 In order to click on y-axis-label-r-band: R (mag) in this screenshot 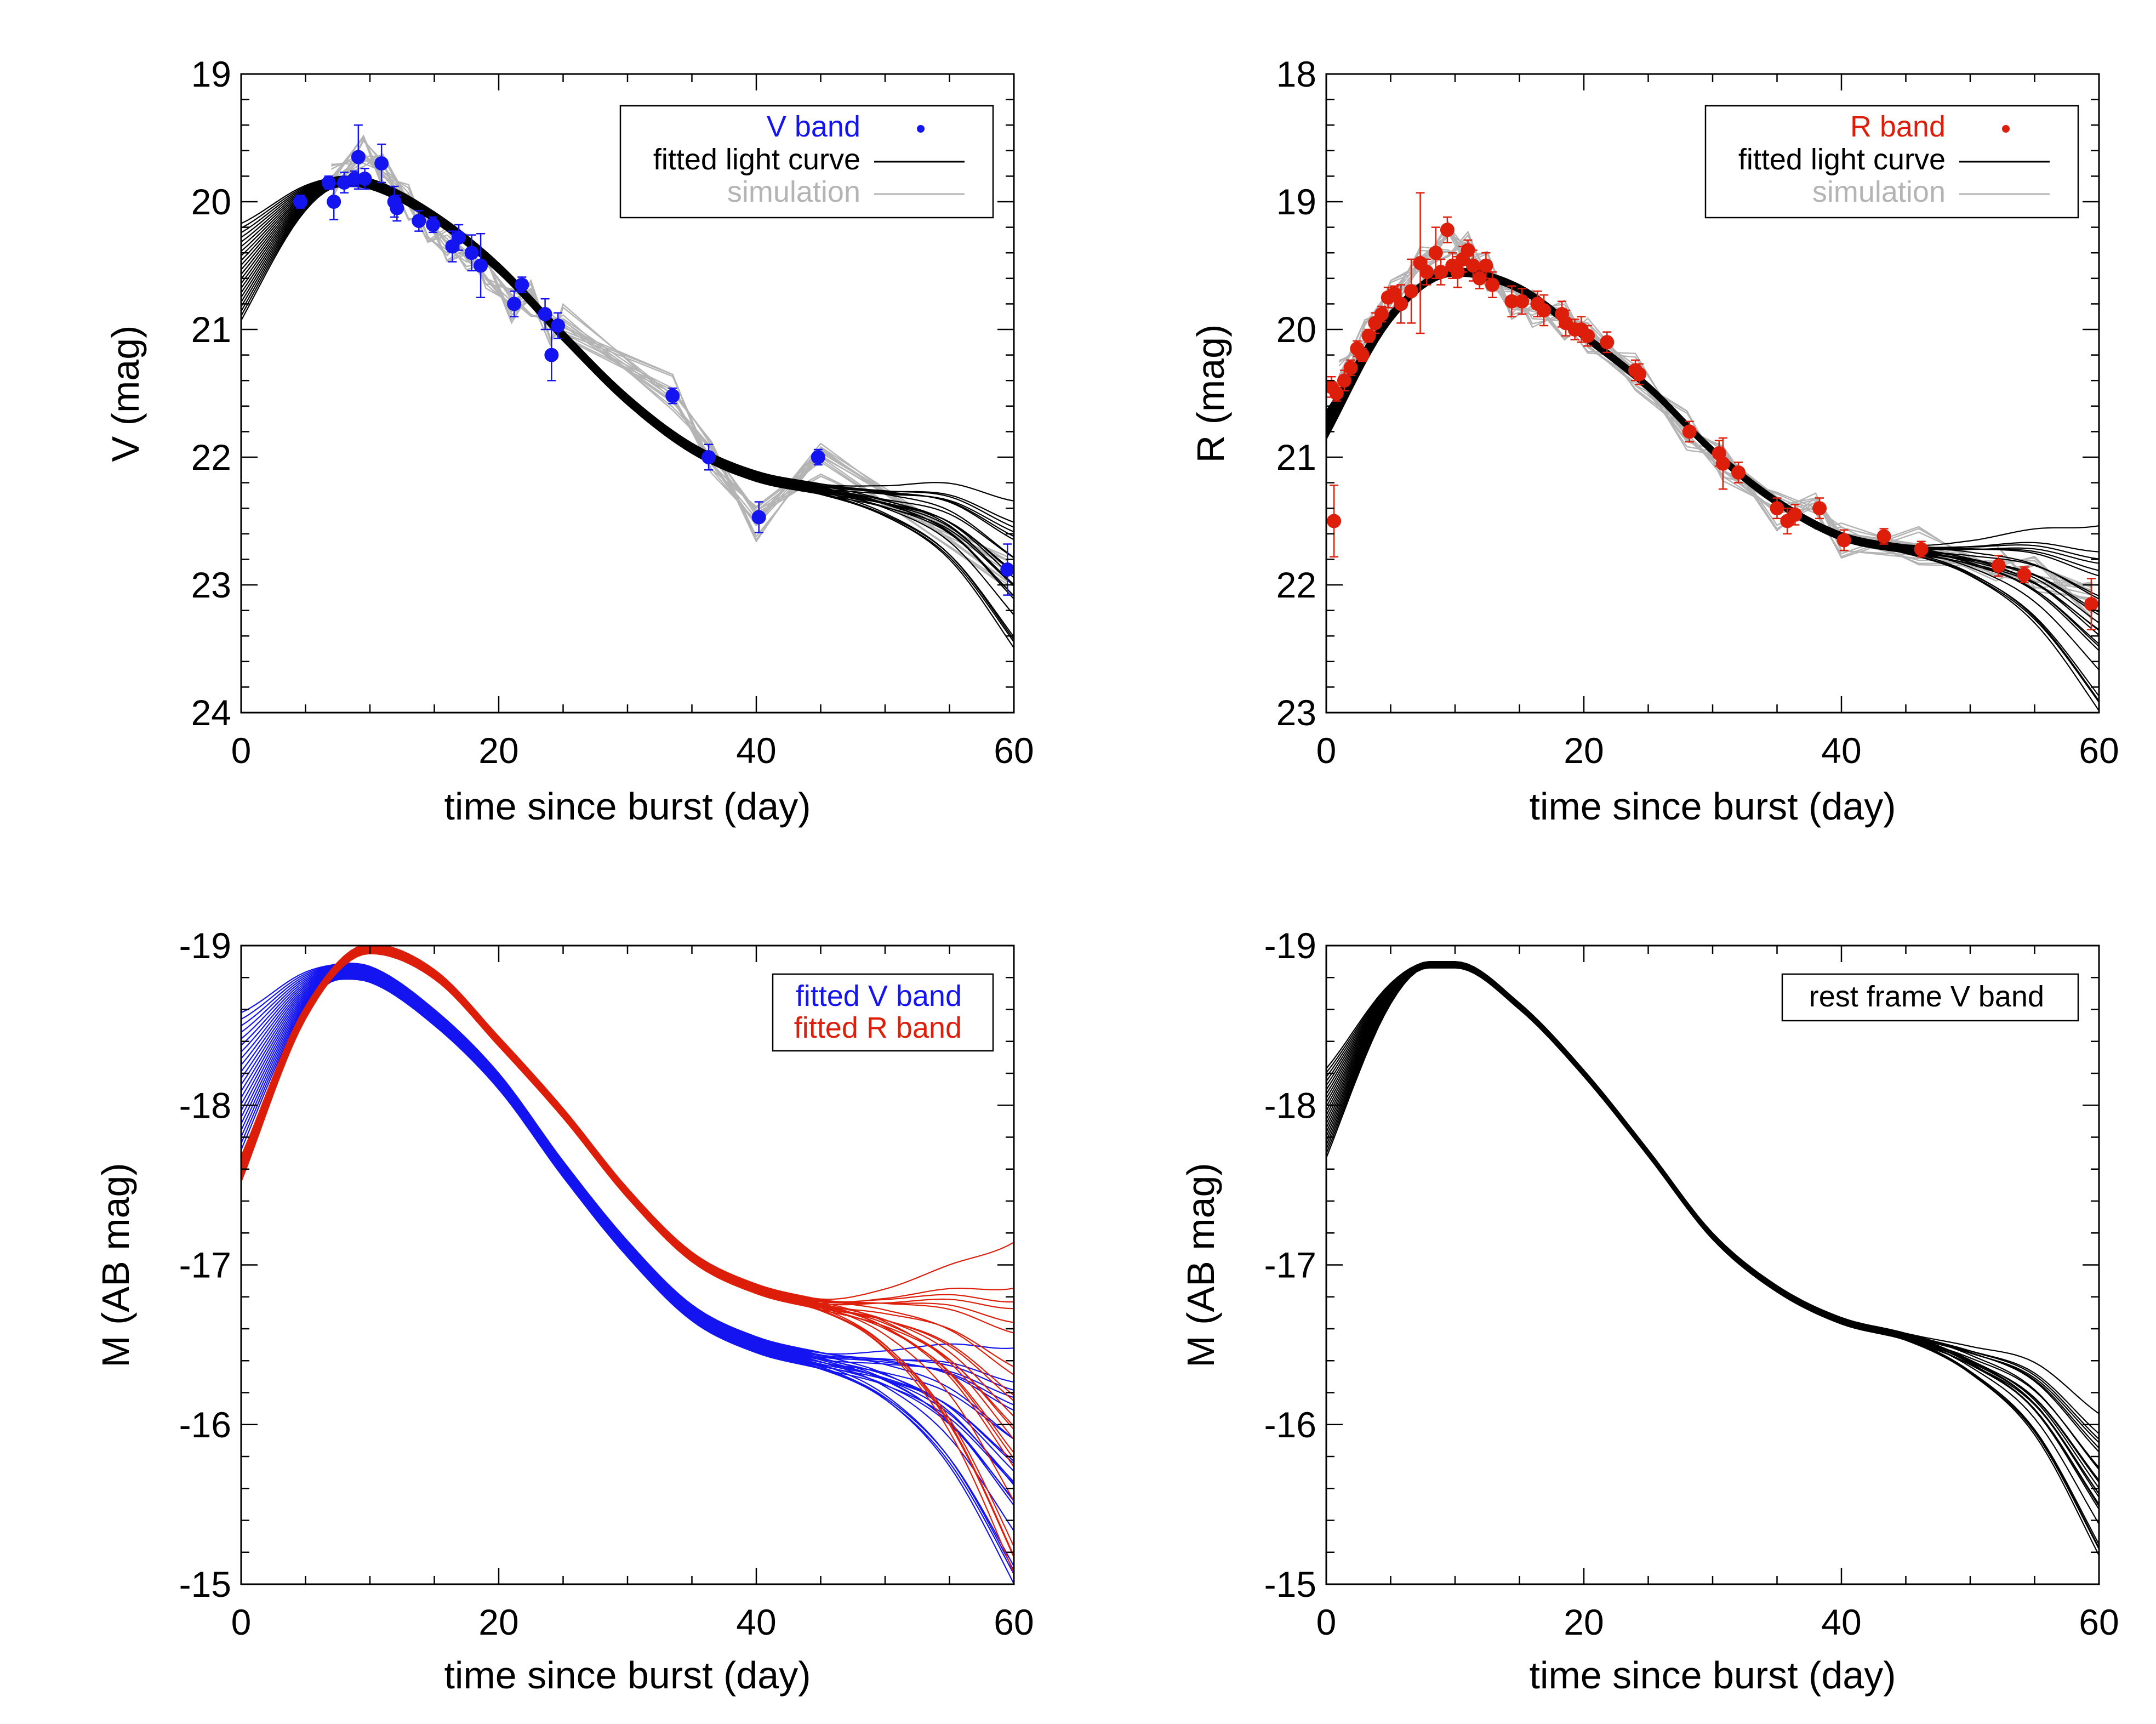, I will do `click(1210, 394)`.